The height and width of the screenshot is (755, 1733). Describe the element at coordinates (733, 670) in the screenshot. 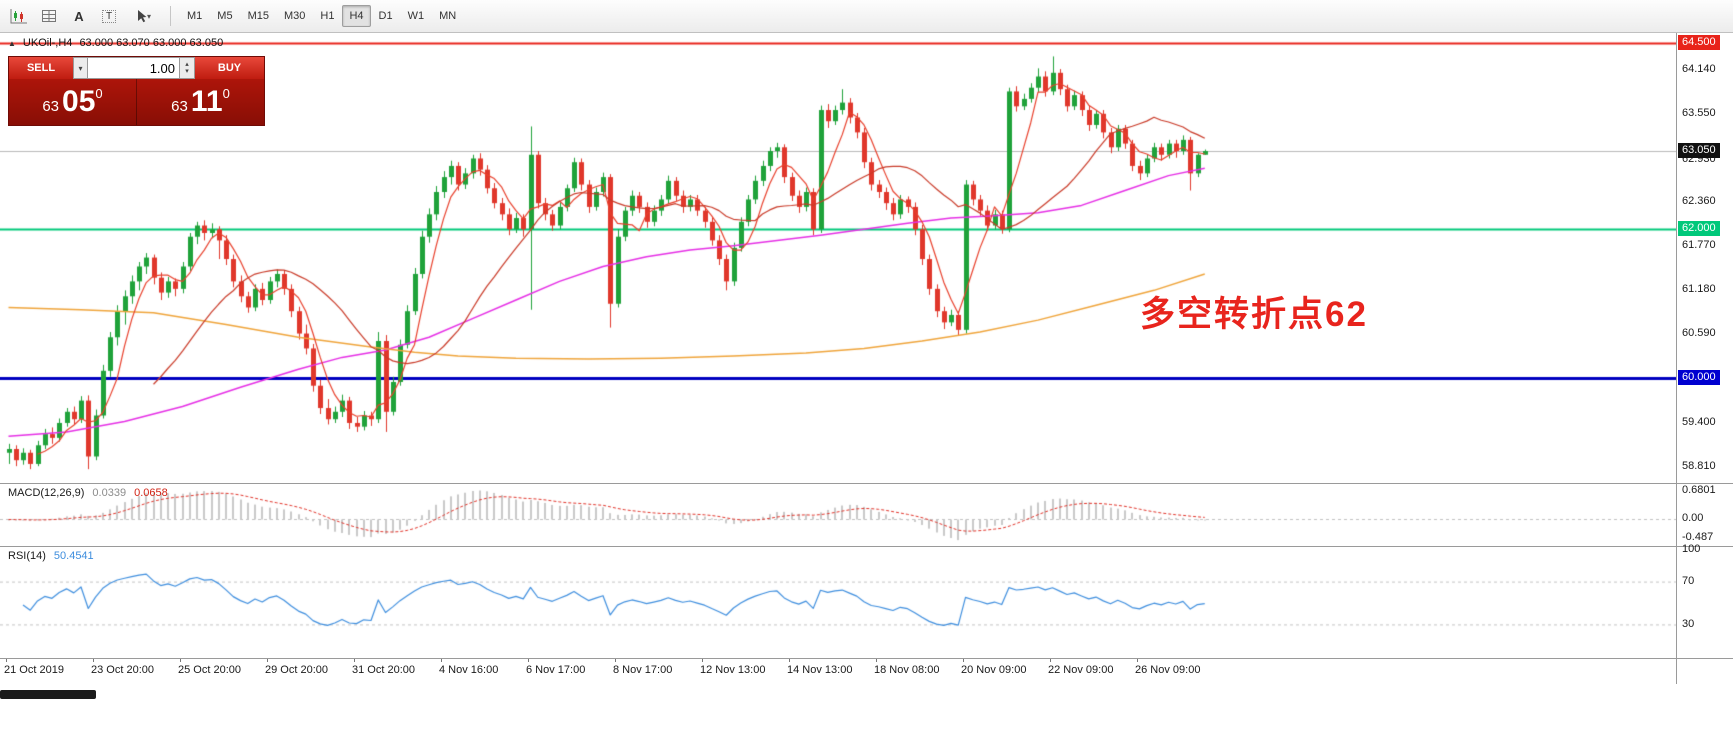

I see `time-tick-label: 12 Nov 13:00` at that location.